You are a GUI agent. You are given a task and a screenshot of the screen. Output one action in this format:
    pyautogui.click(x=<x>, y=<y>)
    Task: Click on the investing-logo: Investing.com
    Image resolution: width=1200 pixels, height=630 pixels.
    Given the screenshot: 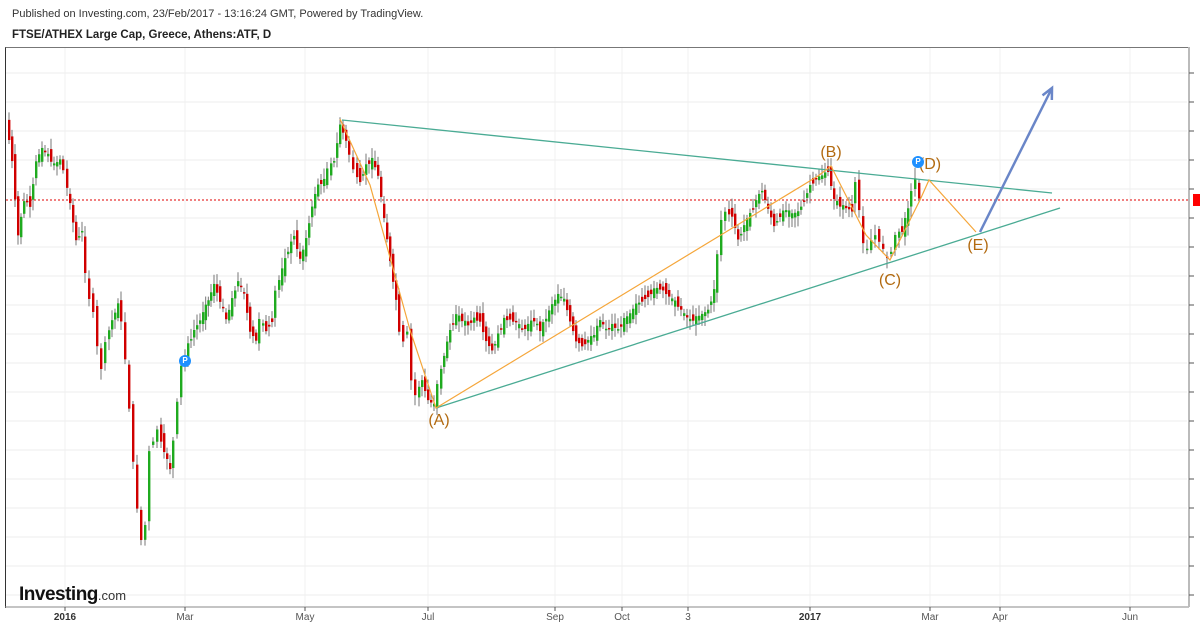 What is the action you would take?
    pyautogui.click(x=72, y=595)
    